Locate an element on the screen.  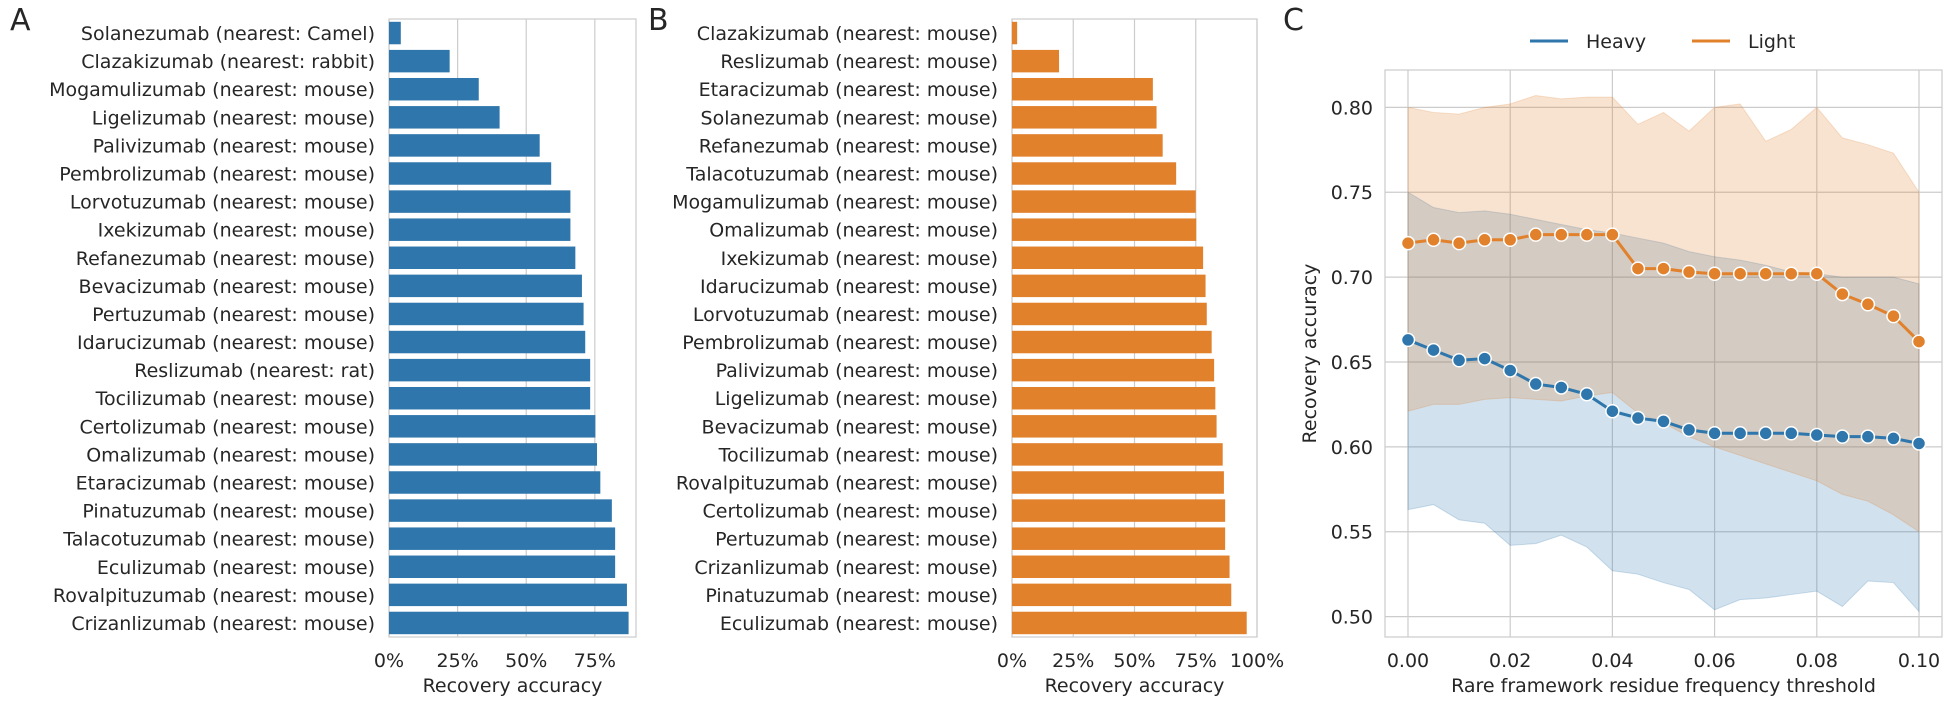
category-label: Omalizumab (nearest: mouse) is located at coordinates (853, 231).